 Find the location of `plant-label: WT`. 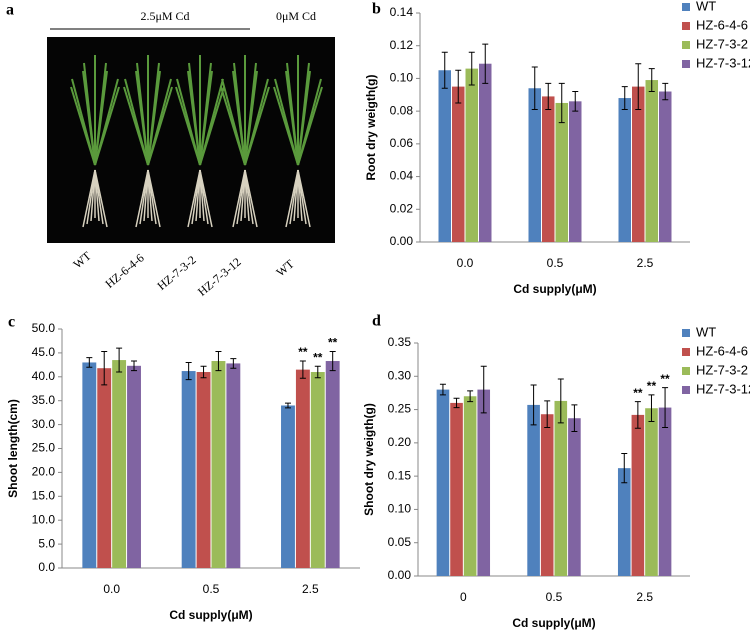

plant-label: WT is located at coordinates (285, 267).